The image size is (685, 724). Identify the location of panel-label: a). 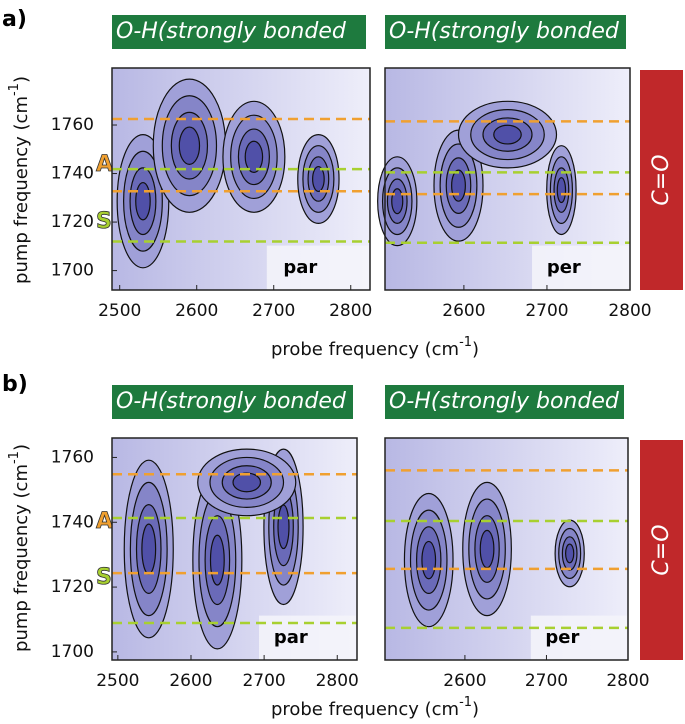
(14, 19).